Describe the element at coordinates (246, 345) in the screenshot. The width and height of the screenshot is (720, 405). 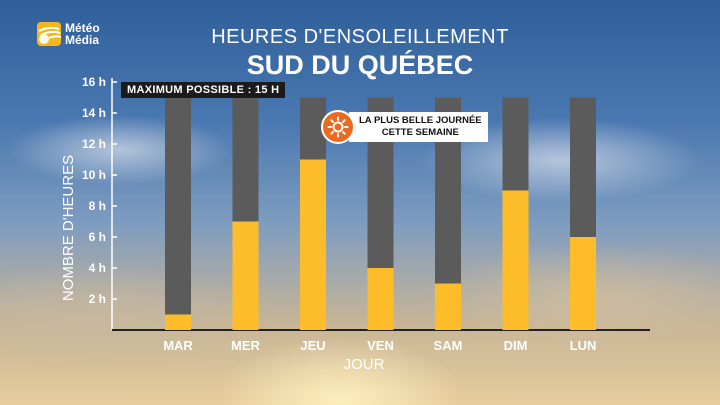
I see `x-tick-label: MER` at that location.